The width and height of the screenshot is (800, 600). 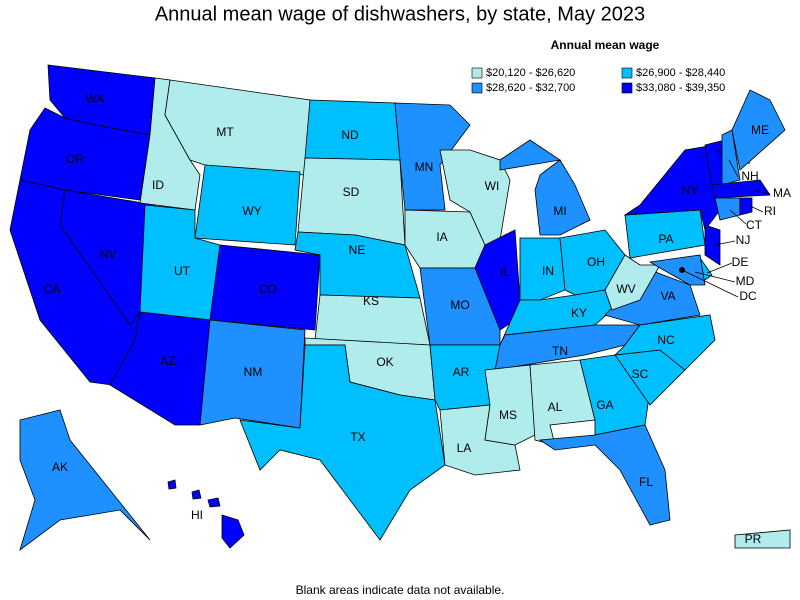 What do you see at coordinates (680, 73) in the screenshot?
I see `legend-label: $26,900 - $28,440` at bounding box center [680, 73].